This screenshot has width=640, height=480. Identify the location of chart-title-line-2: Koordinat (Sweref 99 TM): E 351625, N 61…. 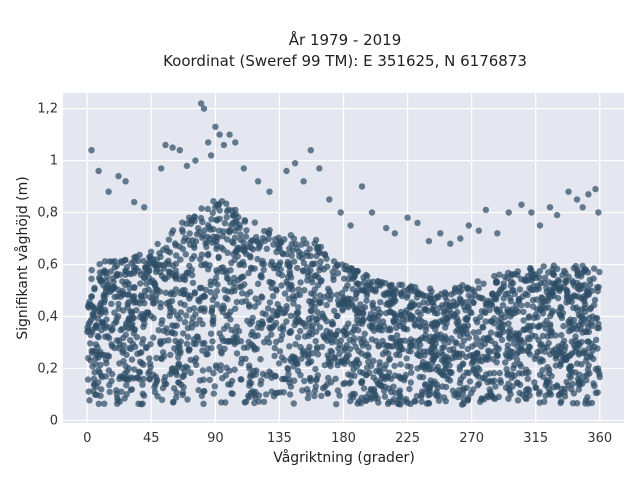
(345, 61).